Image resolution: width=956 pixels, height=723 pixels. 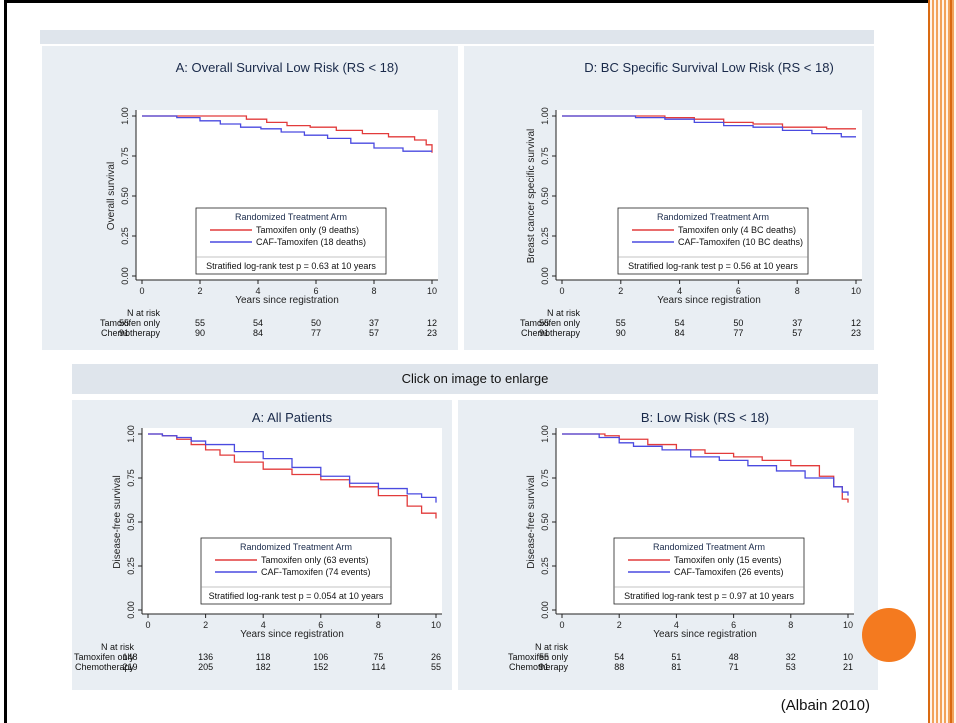 I want to click on risk-table-value: 51, so click(x=676, y=657).